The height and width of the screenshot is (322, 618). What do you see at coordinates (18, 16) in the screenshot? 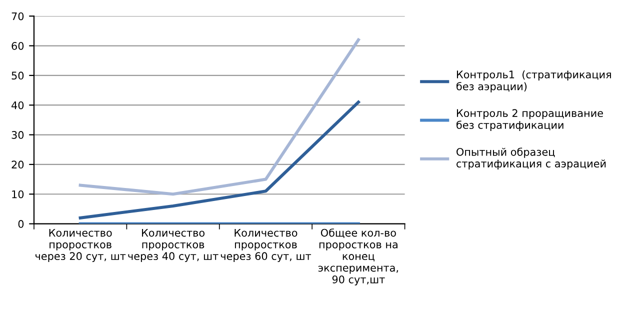
I see `y-tick-label: 70` at bounding box center [18, 16].